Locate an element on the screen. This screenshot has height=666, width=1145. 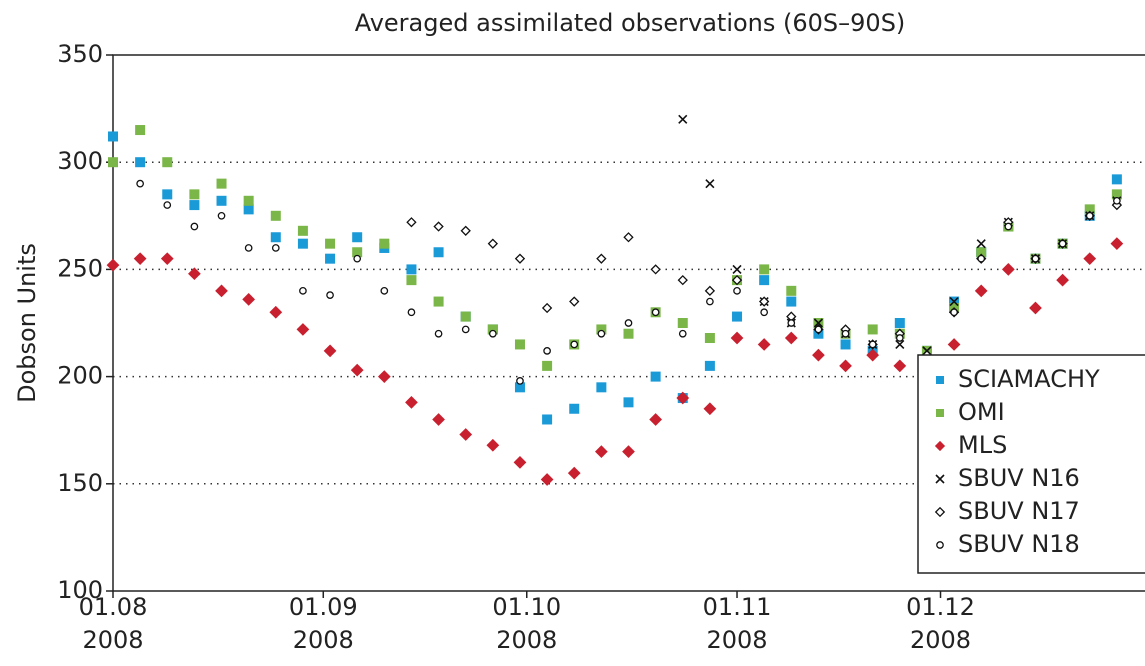
y-tick-label: 250 is located at coordinates (80, 268).